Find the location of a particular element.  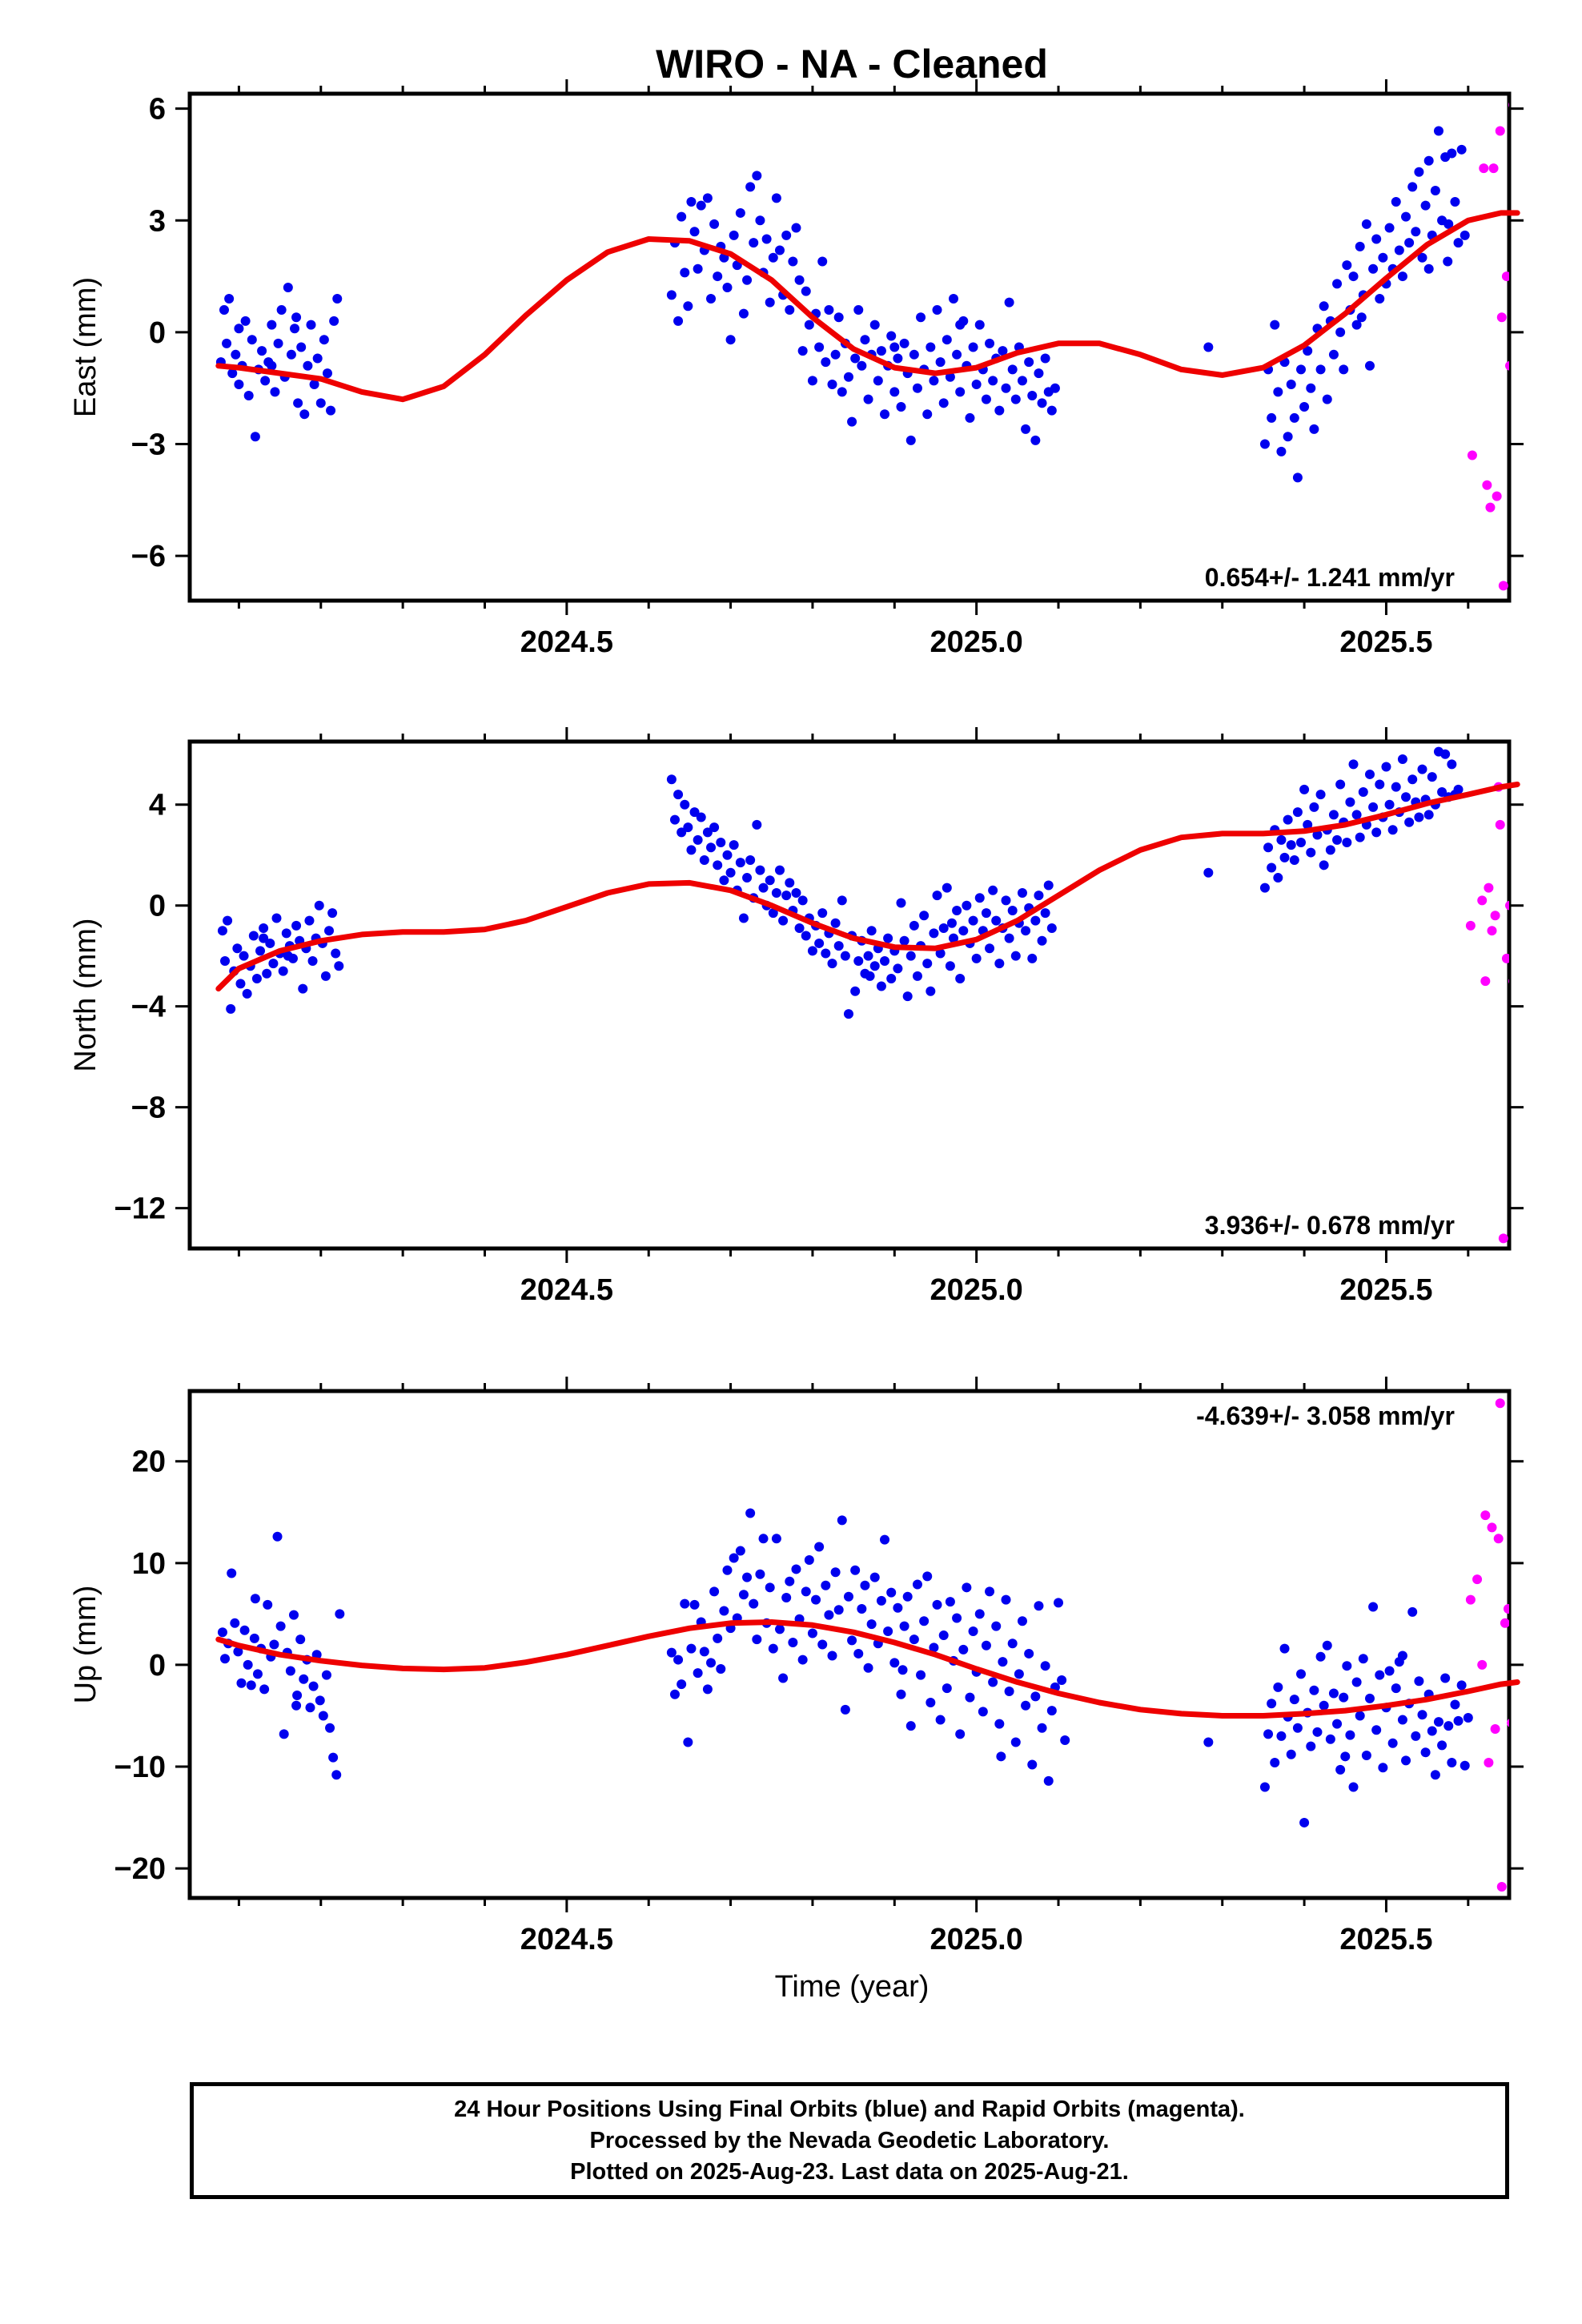

x-tick-label: 2025.5 is located at coordinates (1385, 642).